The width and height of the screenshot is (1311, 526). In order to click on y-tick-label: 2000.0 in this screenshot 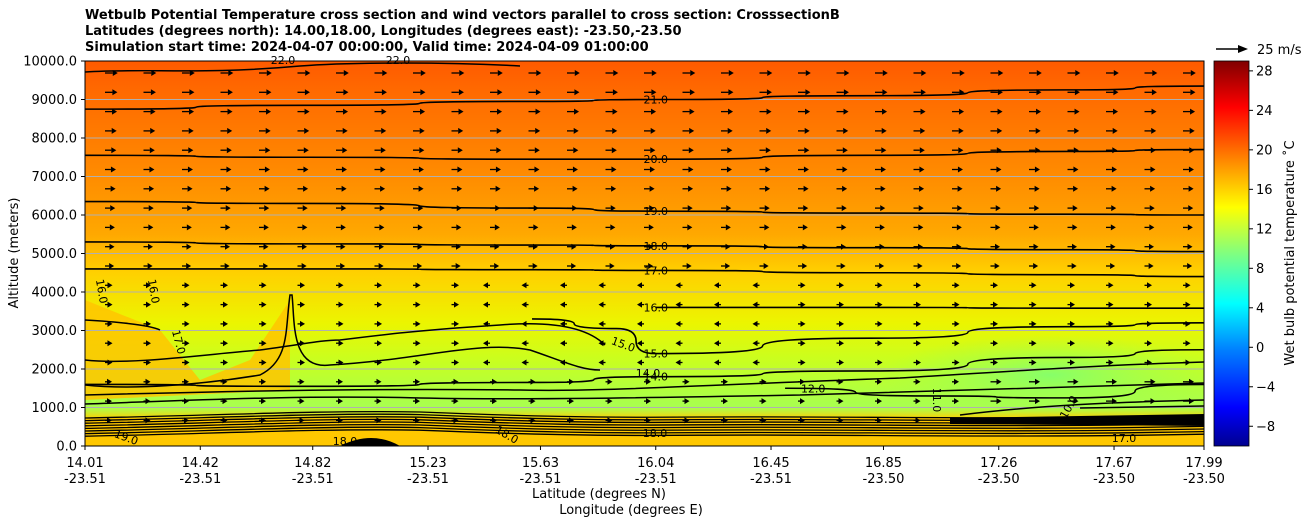, I will do `click(55, 370)`.